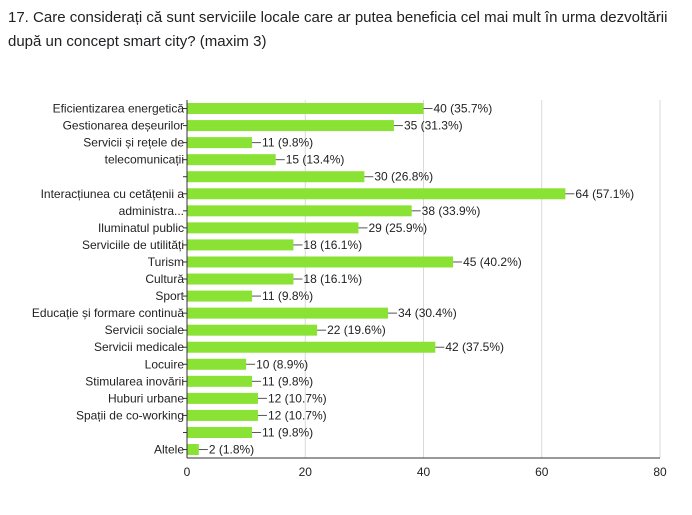 The height and width of the screenshot is (515, 692). Describe the element at coordinates (492, 262) in the screenshot. I see `value-label: 45 (40.2%)` at that location.